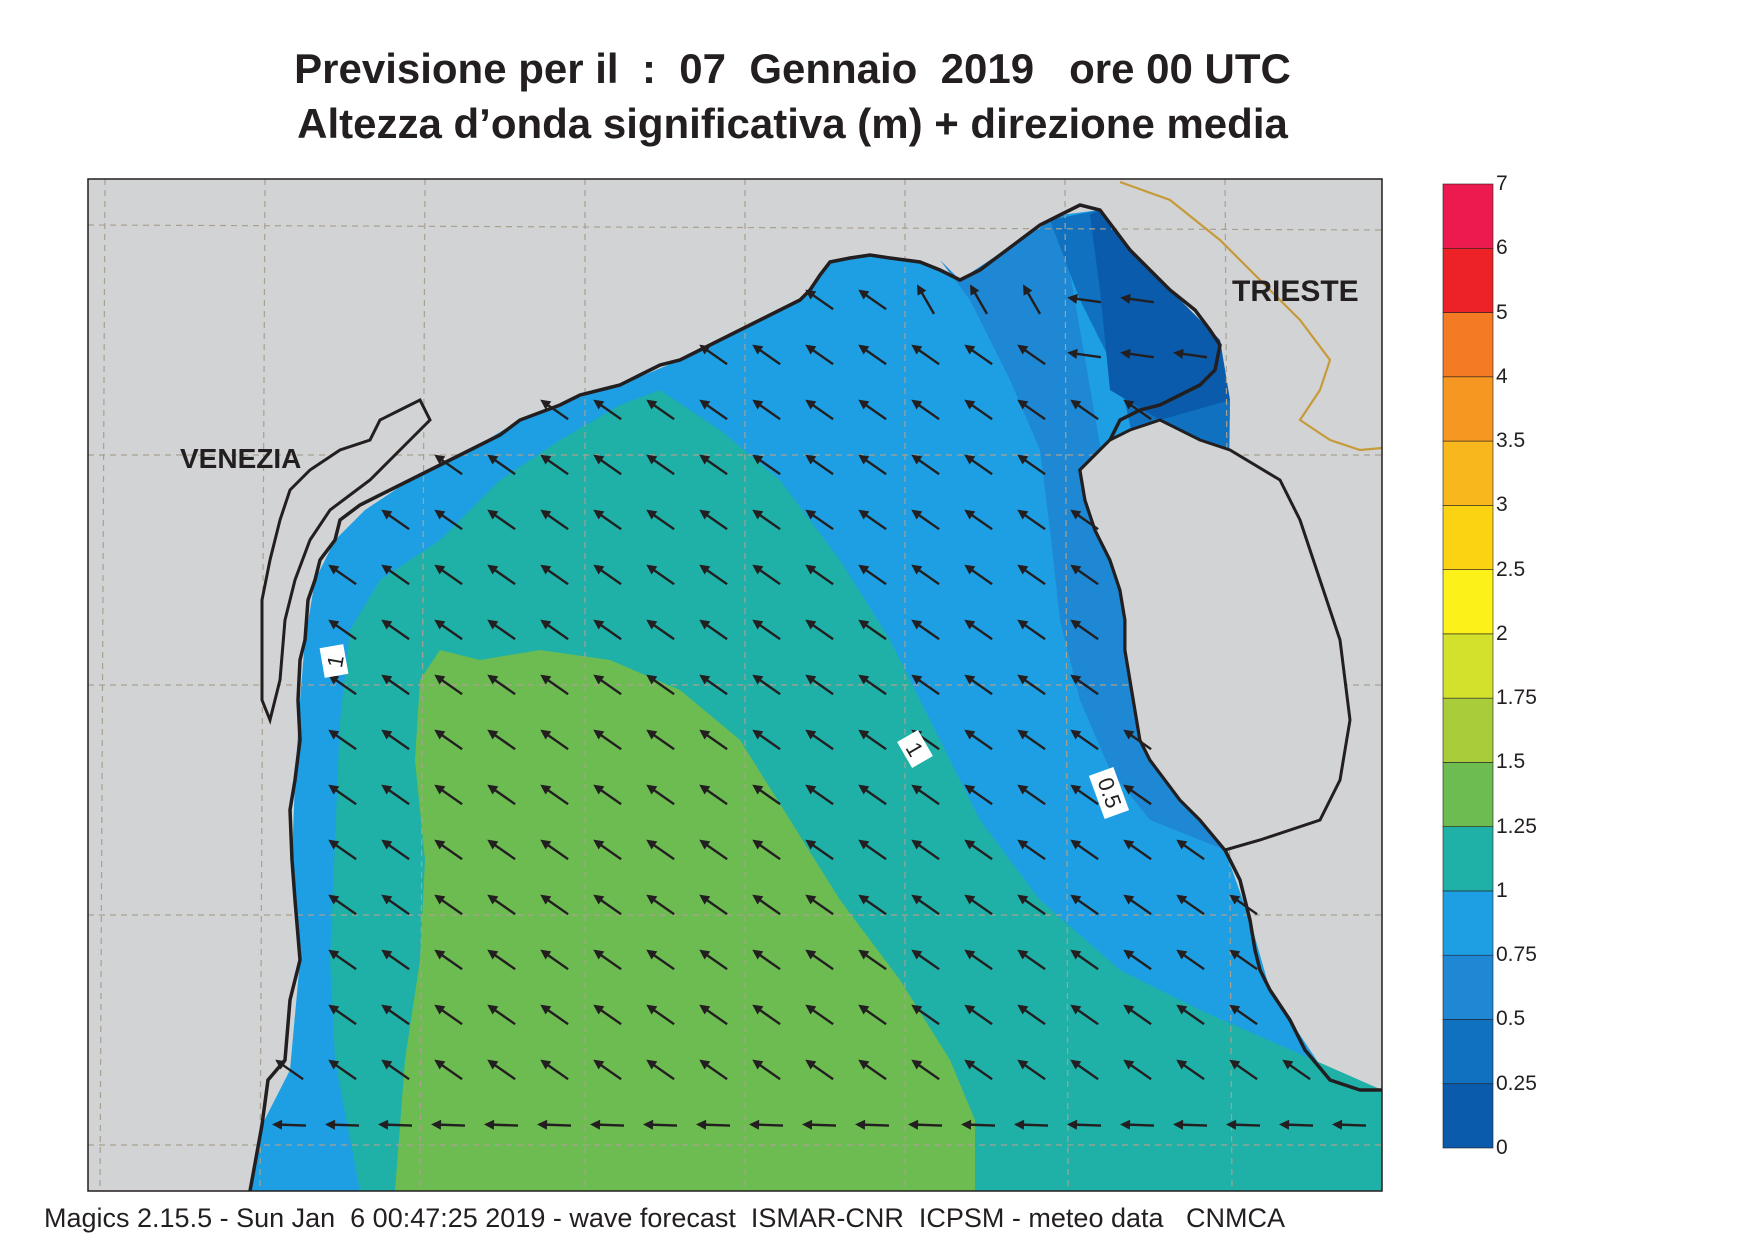 The width and height of the screenshot is (1755, 1242). I want to click on colorbar-label: 1.5, so click(1511, 762).